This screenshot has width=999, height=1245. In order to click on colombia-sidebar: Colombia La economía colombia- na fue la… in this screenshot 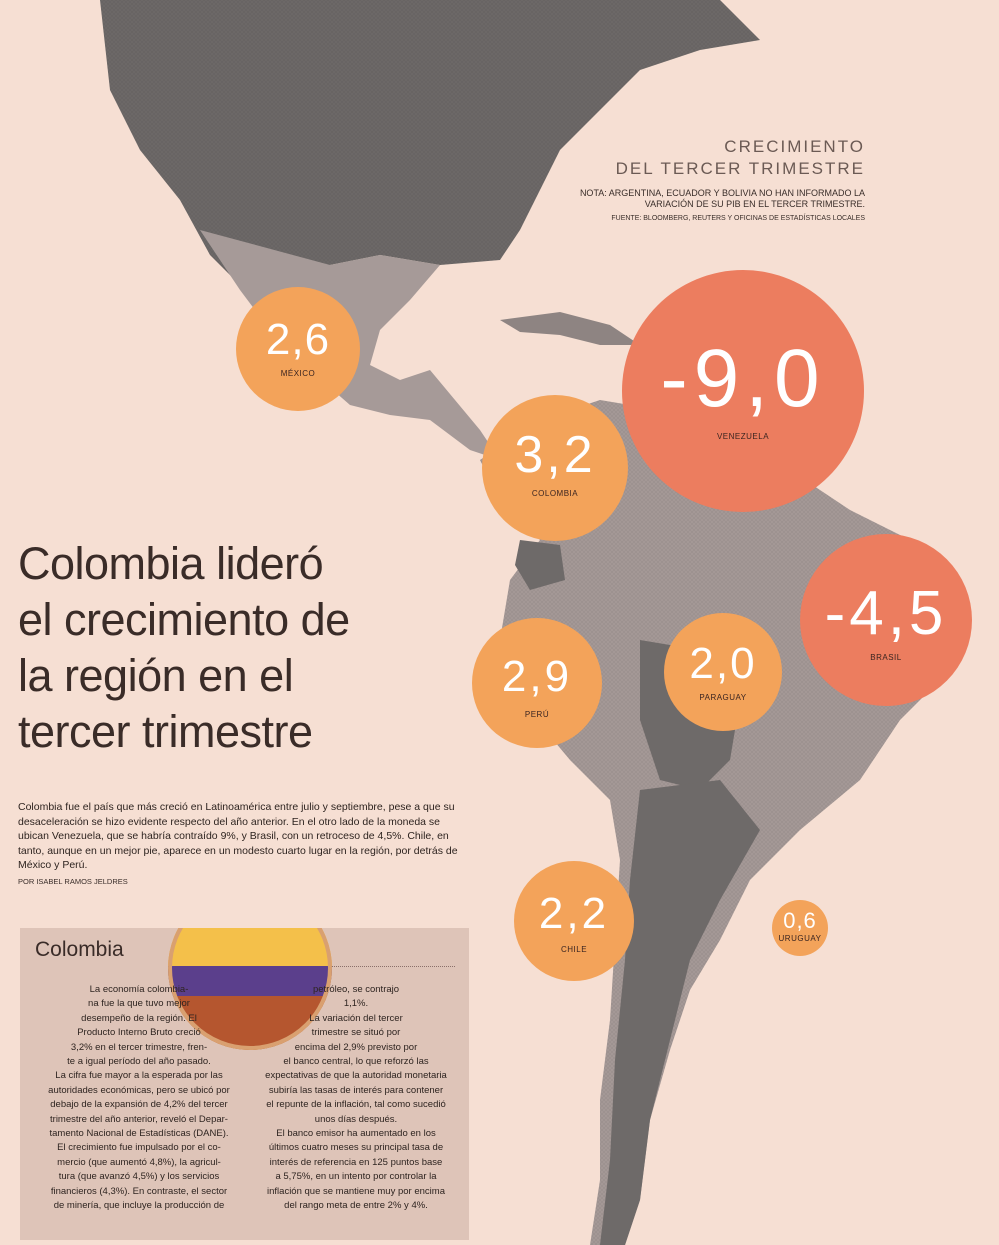, I will do `click(244, 1084)`.